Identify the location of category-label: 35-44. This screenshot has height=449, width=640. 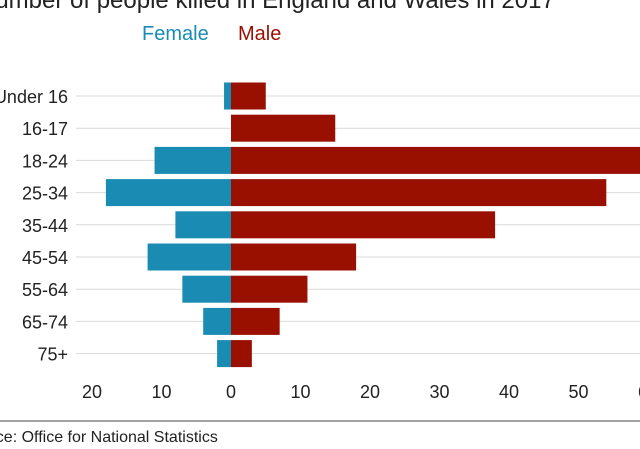
(45, 226).